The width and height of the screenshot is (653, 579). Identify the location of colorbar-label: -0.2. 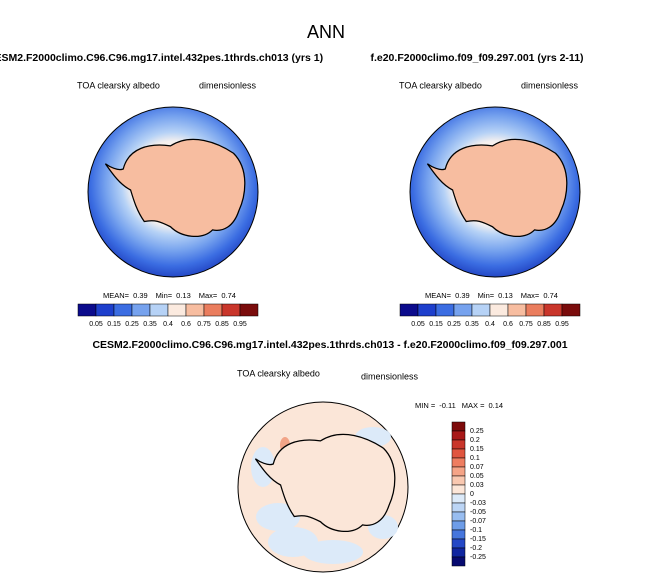
(476, 548).